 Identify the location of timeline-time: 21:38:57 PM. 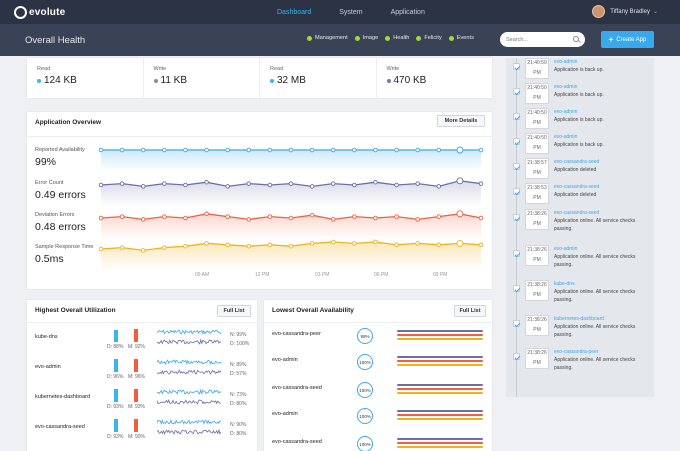
(537, 168).